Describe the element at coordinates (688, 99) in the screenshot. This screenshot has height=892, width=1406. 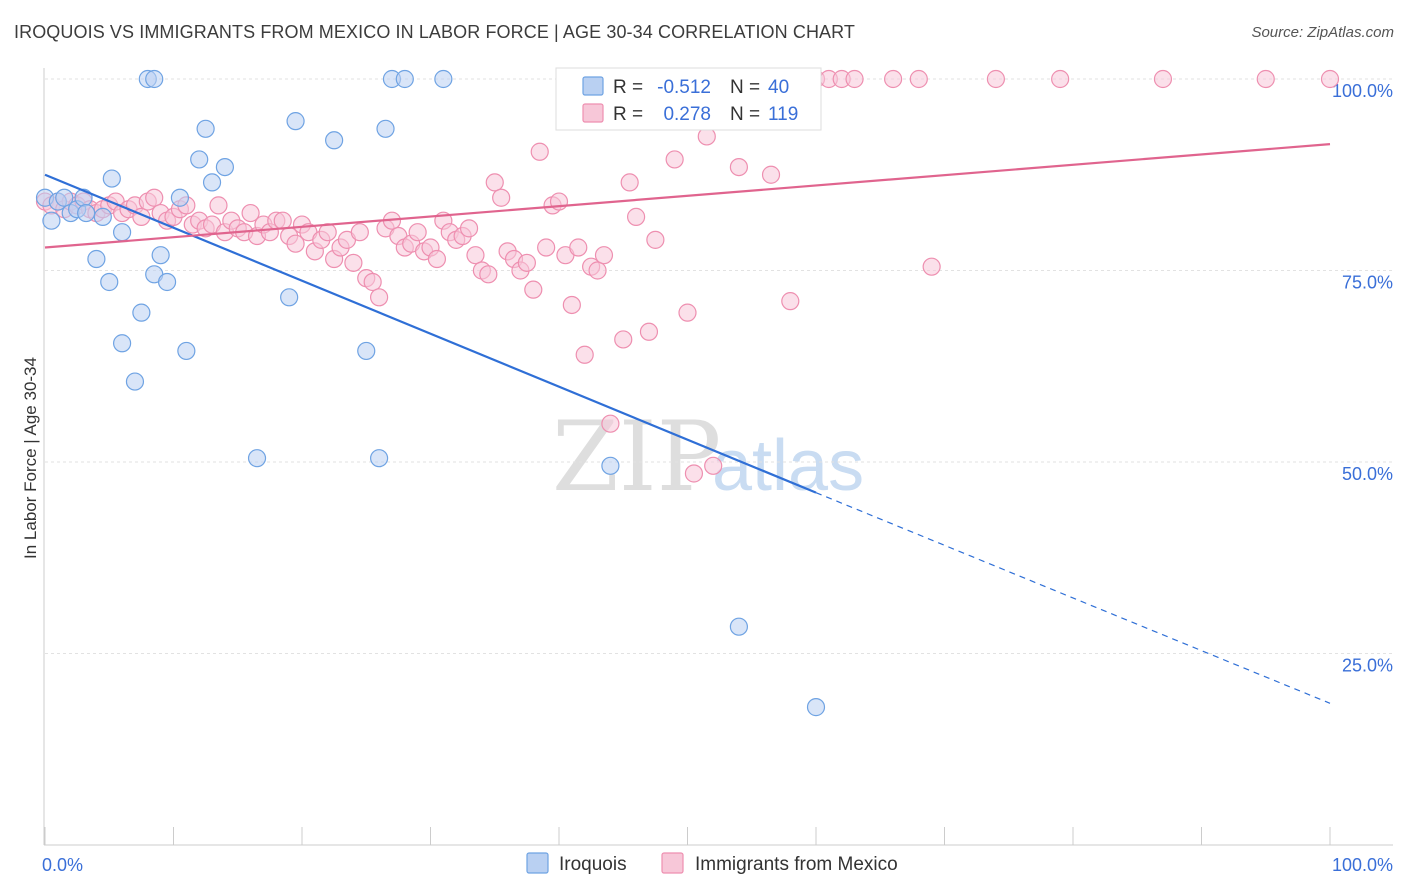
I see `legend-top: R = -0.512 N = 40 R = 0.278 N = 119` at that location.